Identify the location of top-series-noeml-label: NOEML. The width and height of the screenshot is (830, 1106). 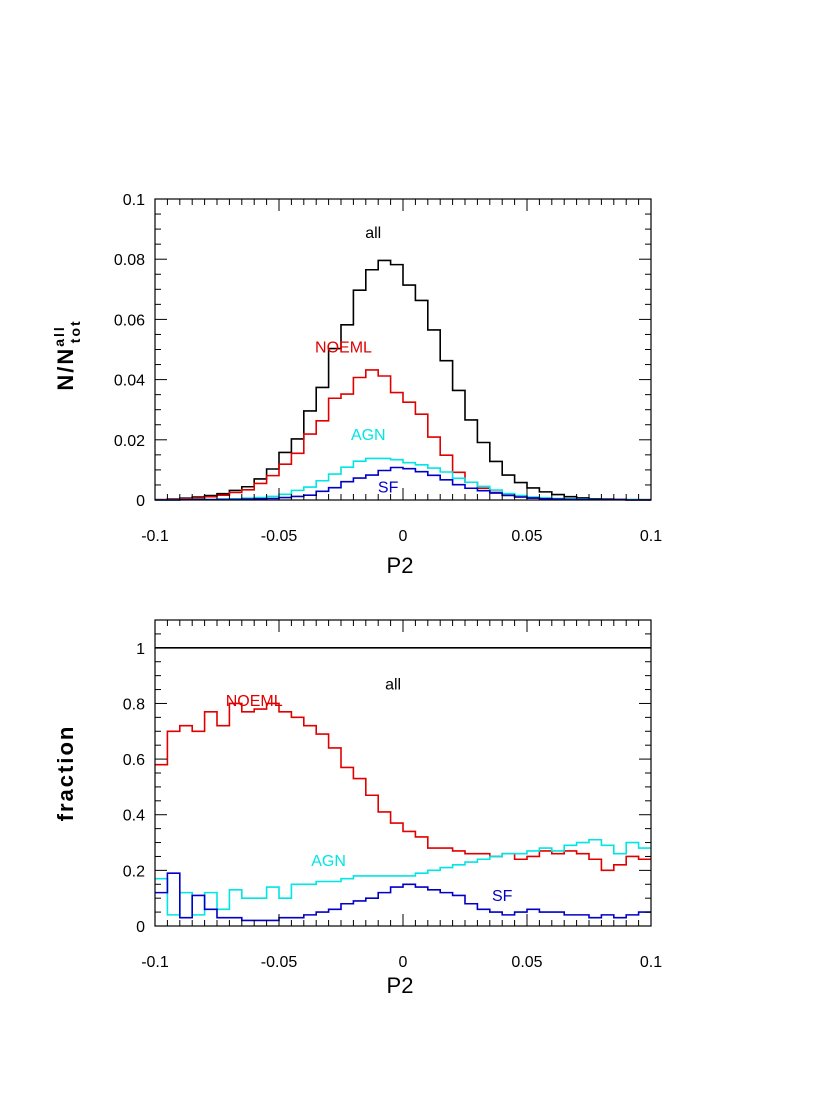
(343, 348).